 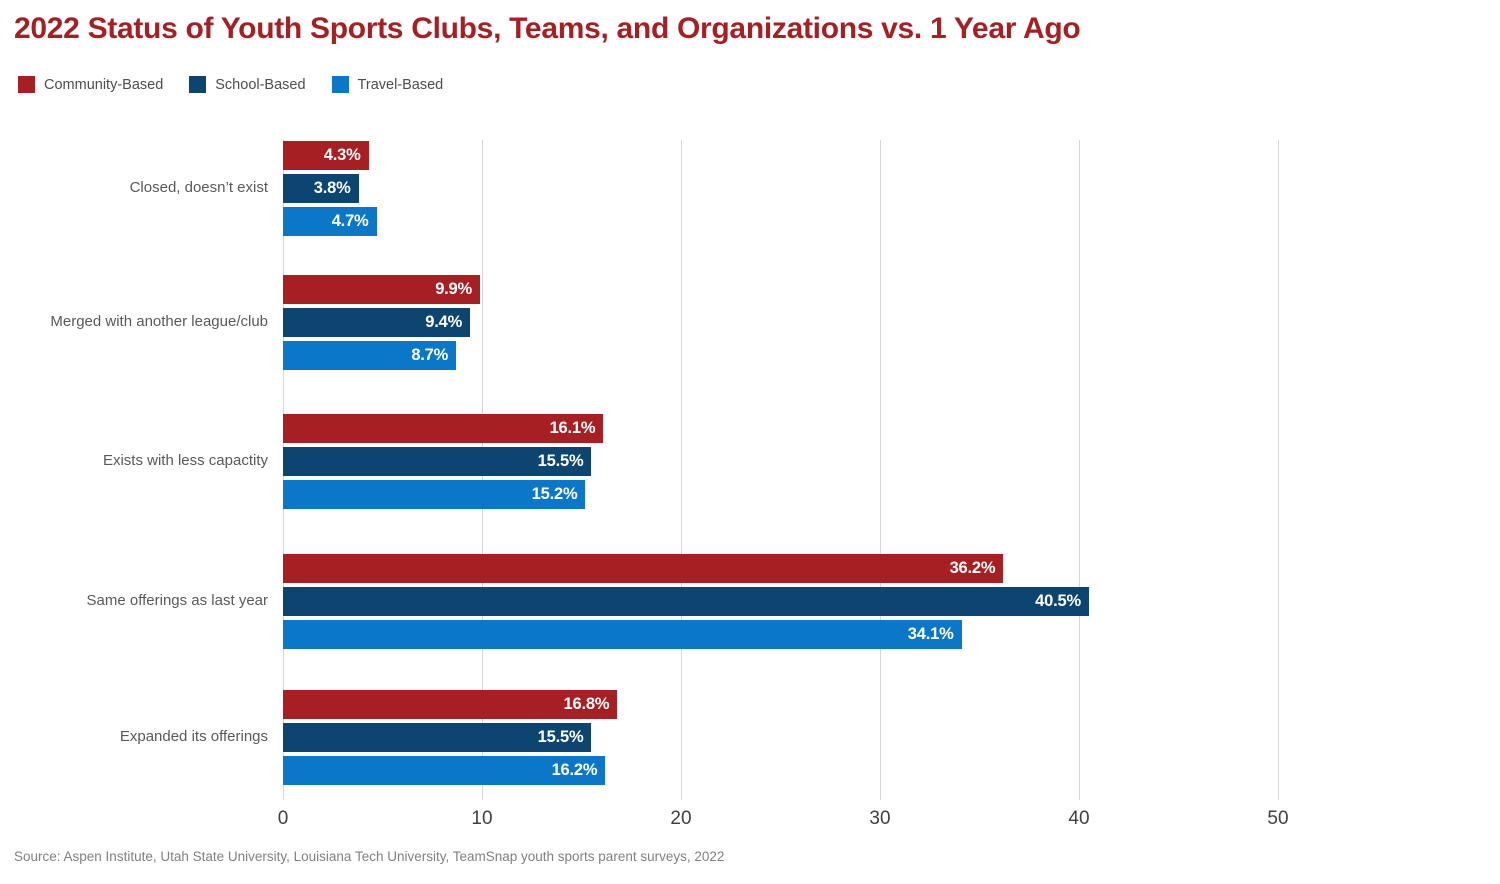 I want to click on bar-travel-based: 15.2%, so click(x=434, y=494).